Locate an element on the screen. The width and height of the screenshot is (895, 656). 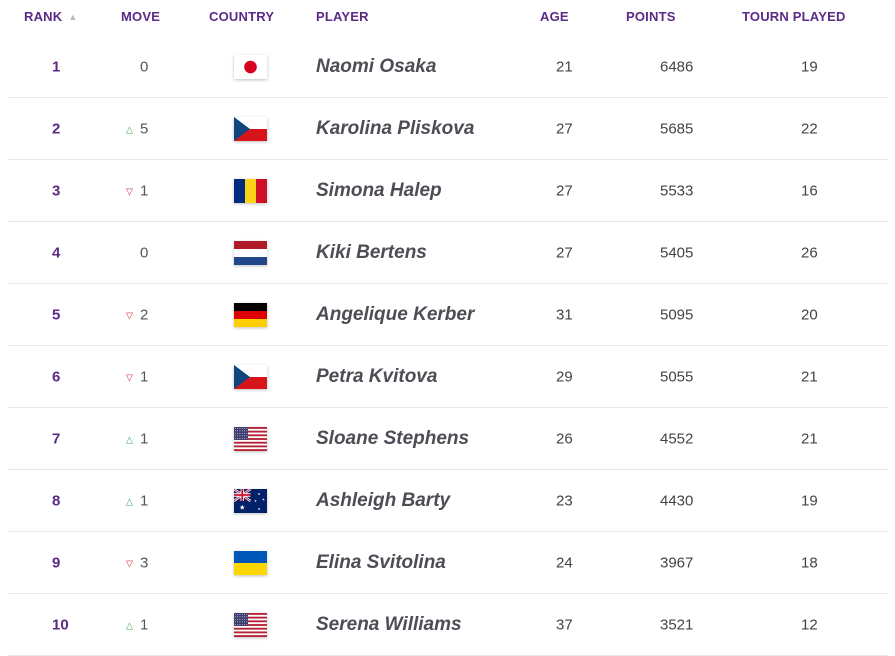
move-cell: ▽ 3 is located at coordinates (137, 562).